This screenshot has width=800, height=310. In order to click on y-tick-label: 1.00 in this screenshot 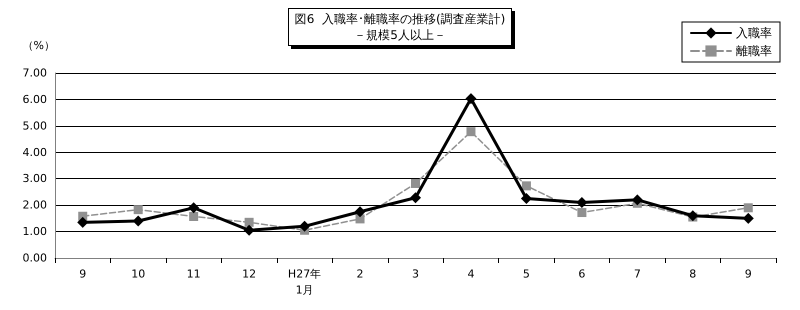, I will do `click(34, 231)`.